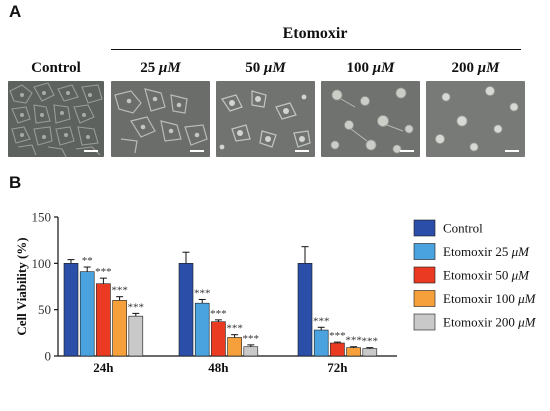 The width and height of the screenshot is (550, 411). I want to click on y-tick-label: 150, so click(42, 217).